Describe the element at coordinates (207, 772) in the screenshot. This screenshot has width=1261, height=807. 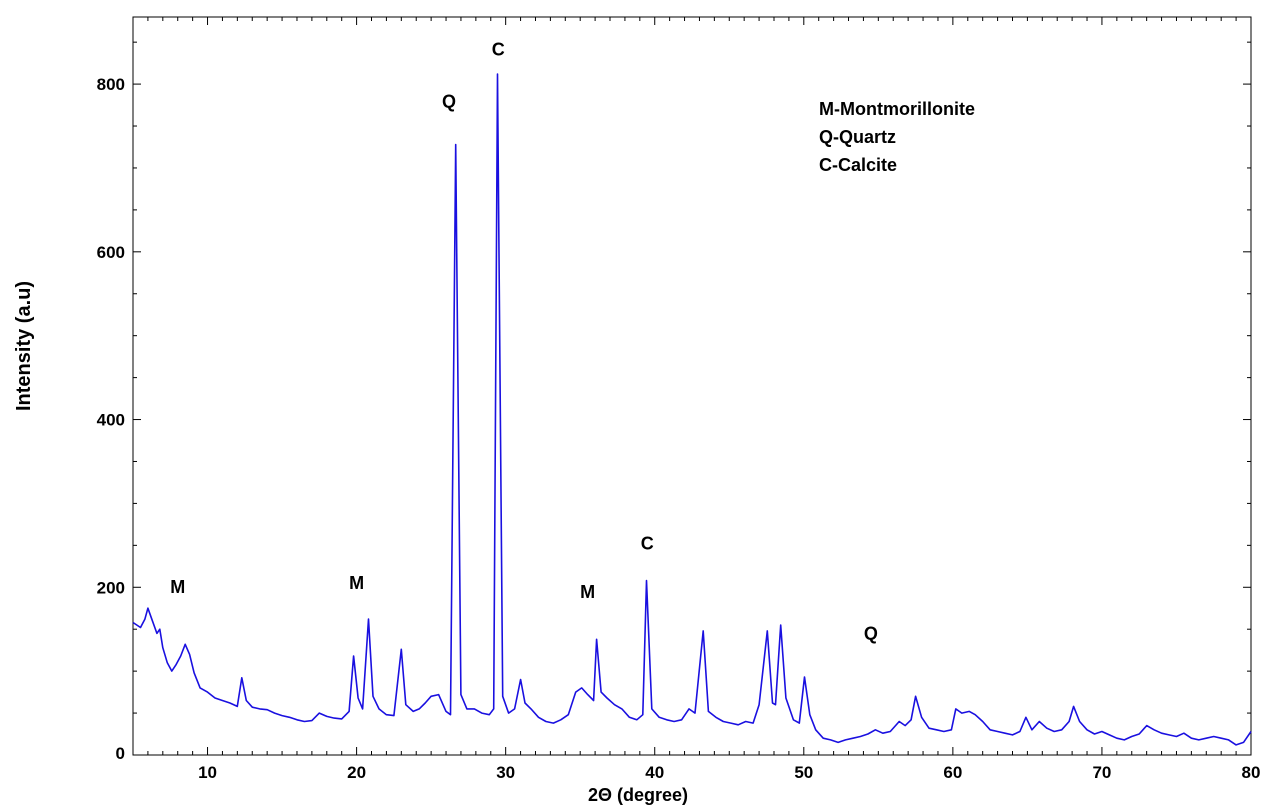
I see `x-tick-label: 10` at that location.